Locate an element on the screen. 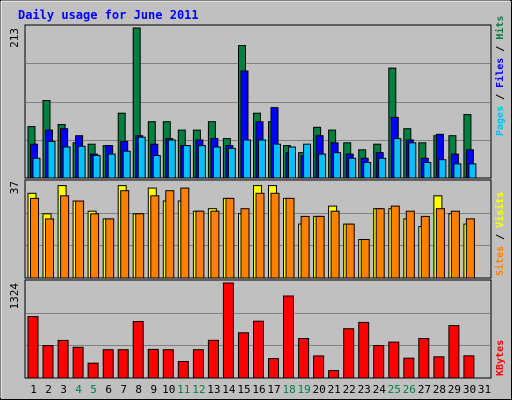 This screenshot has width=512, height=400. kbytes-legend: KBytes is located at coordinates (500, 358).